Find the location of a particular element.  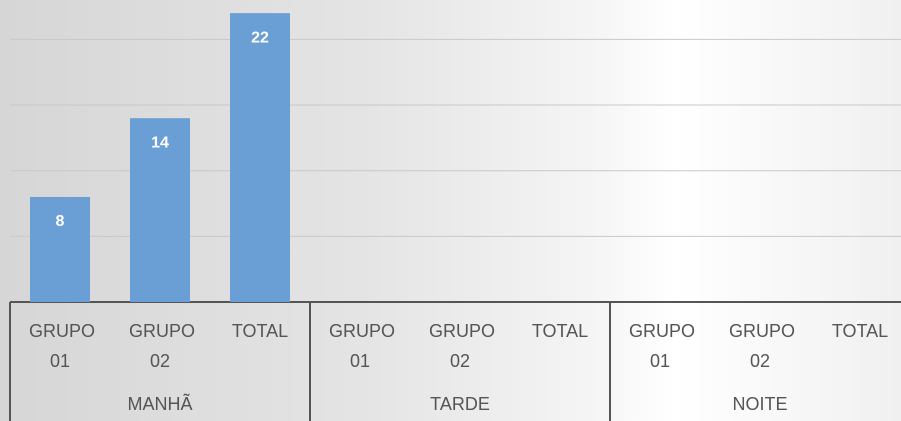

data-label: 22 is located at coordinates (260, 37).